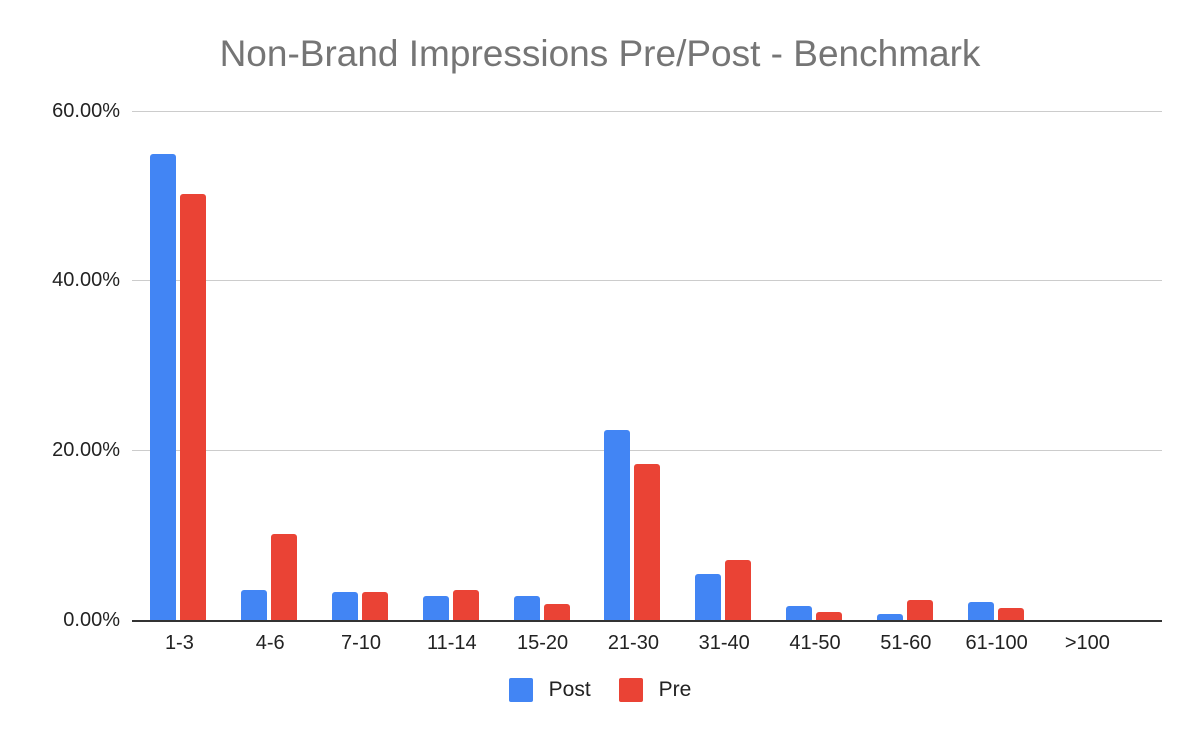 The image size is (1200, 742). I want to click on x-tick-label: 7-10, so click(361, 643).